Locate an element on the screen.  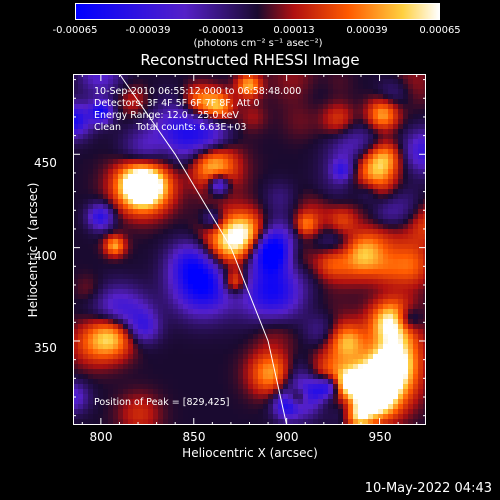
colorbar-tick: -0.00065 is located at coordinates (75, 30).